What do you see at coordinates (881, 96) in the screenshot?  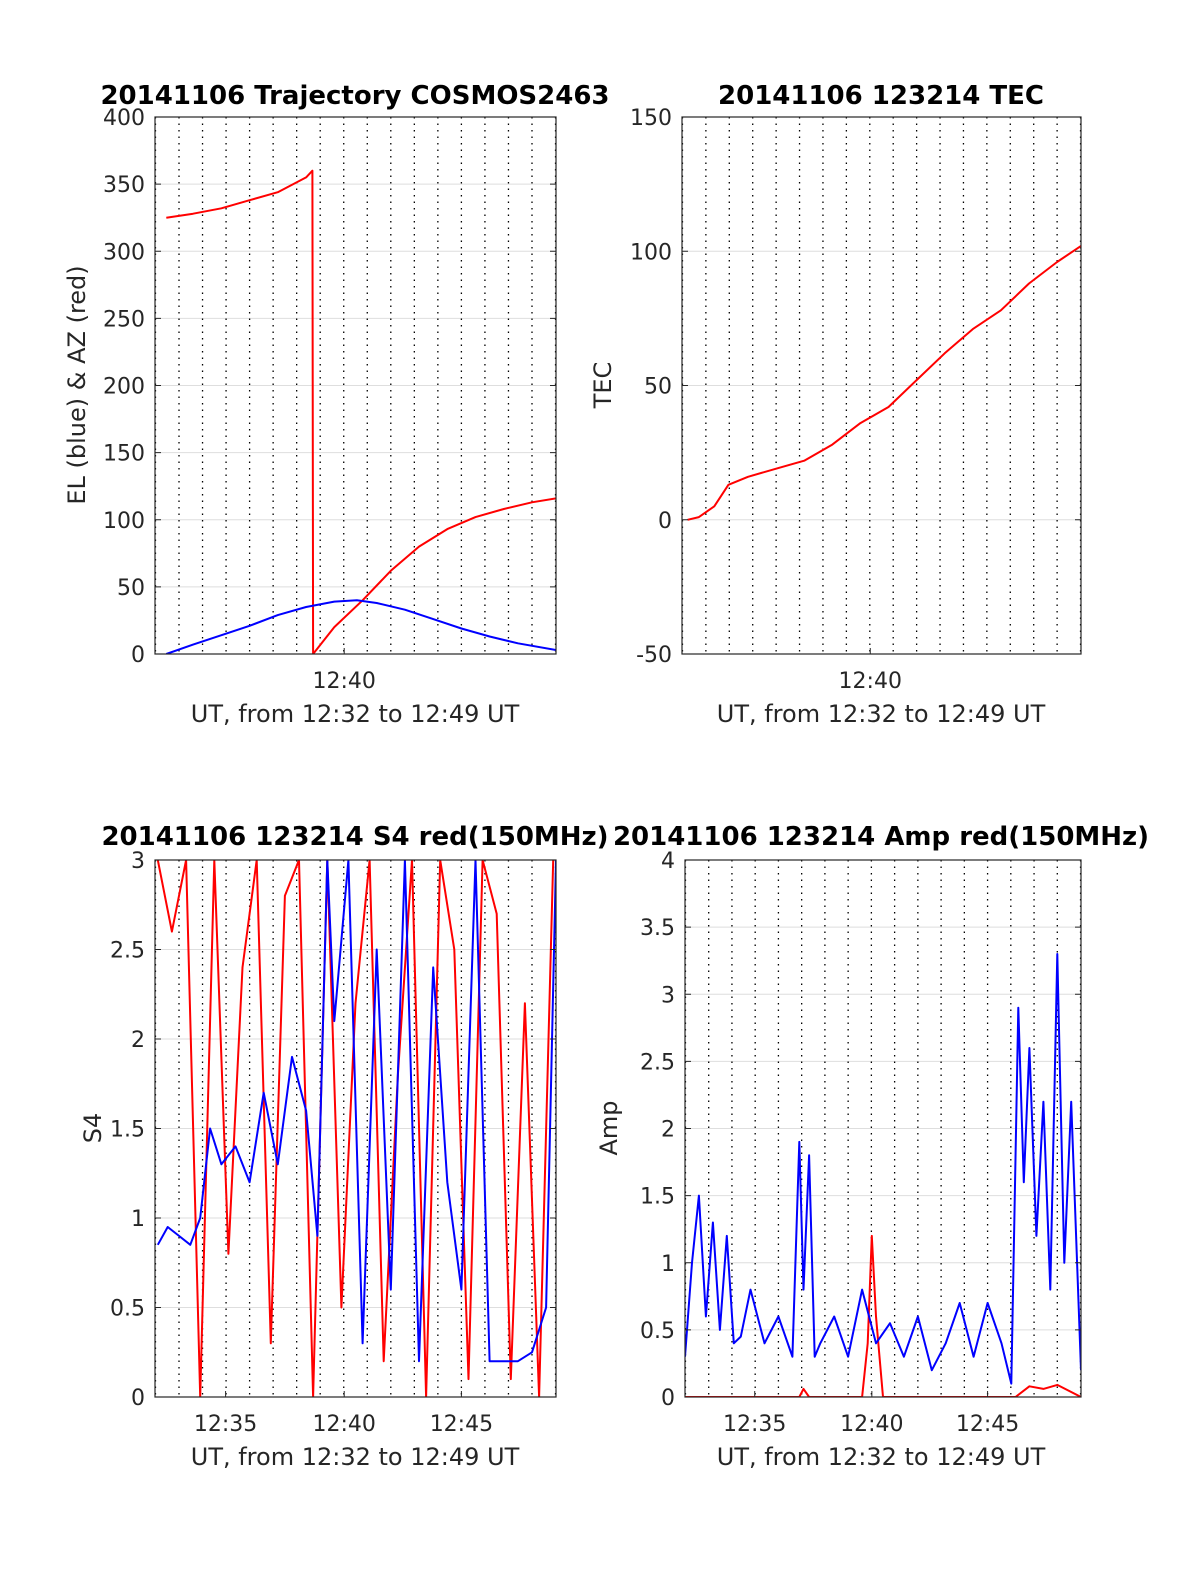 I see `title-tec: 20141106 123214 TEC` at bounding box center [881, 96].